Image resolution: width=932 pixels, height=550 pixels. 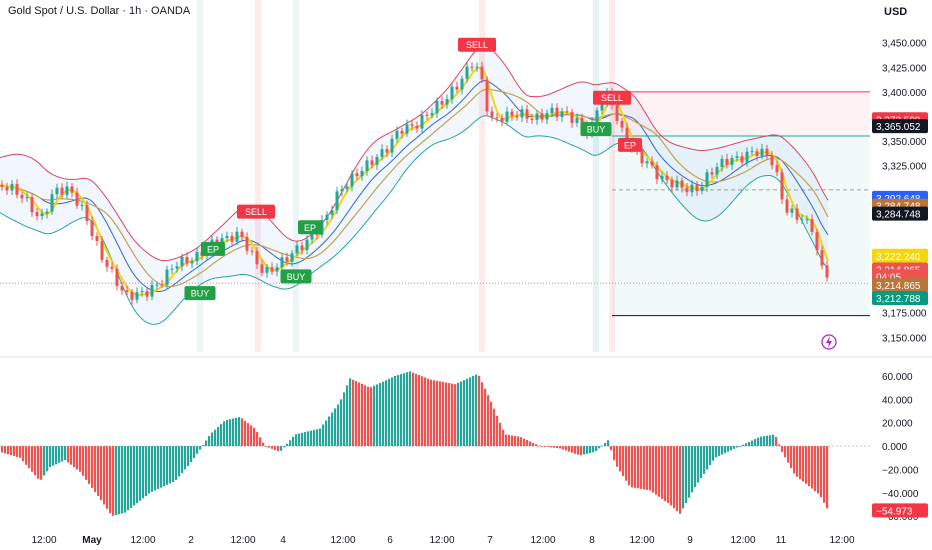 I want to click on oscillator-tick-label: 0.000, so click(x=894, y=447).